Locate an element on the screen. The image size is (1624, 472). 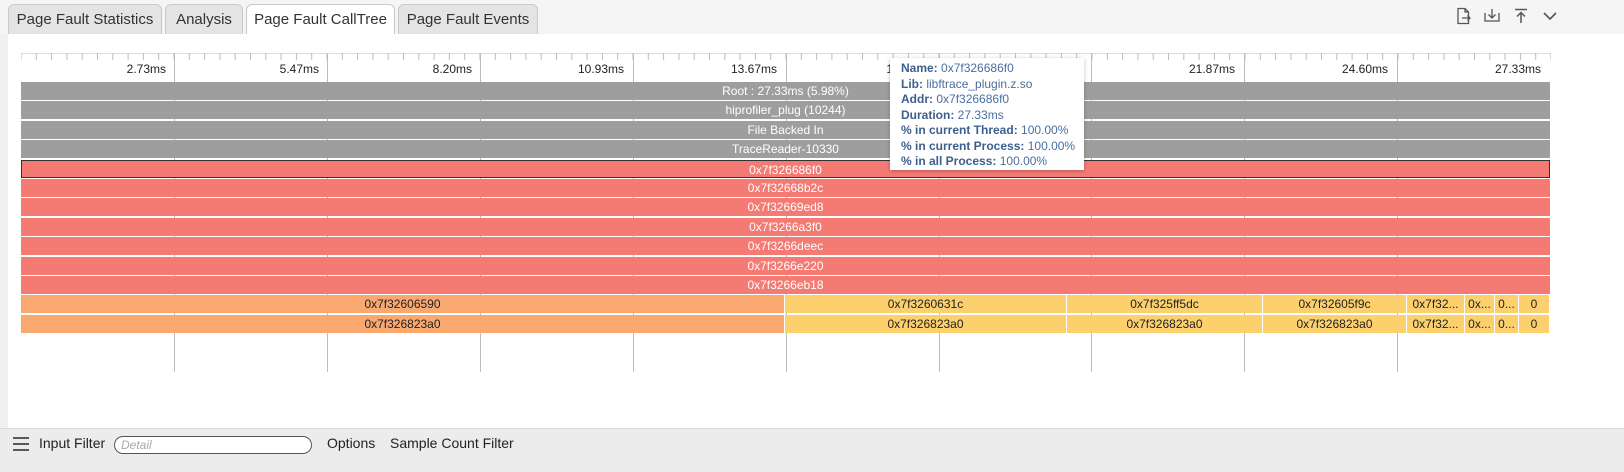
input-filter-label: Input Filter is located at coordinates (72, 443).